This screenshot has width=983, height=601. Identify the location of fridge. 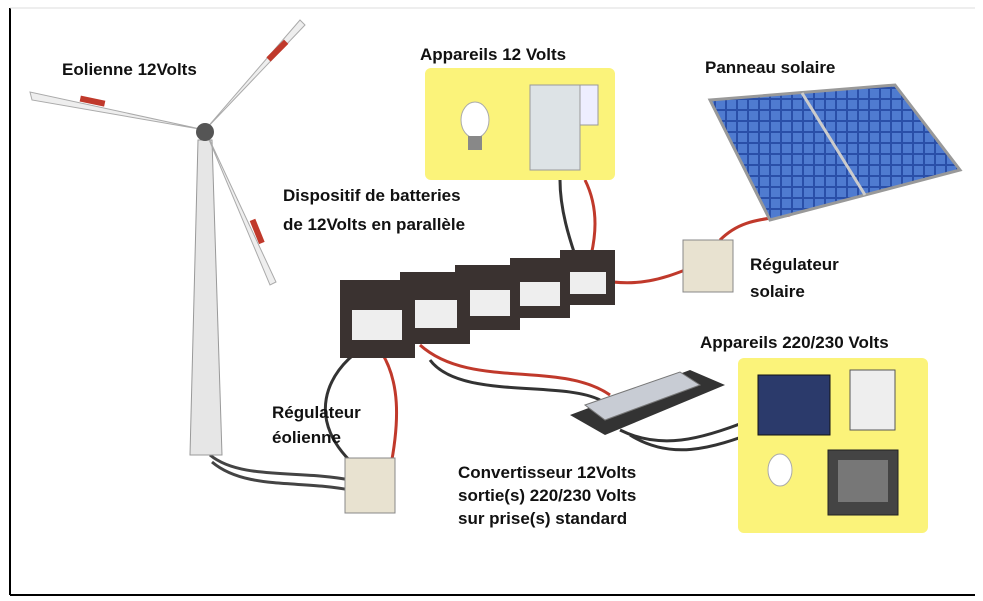
(555, 127).